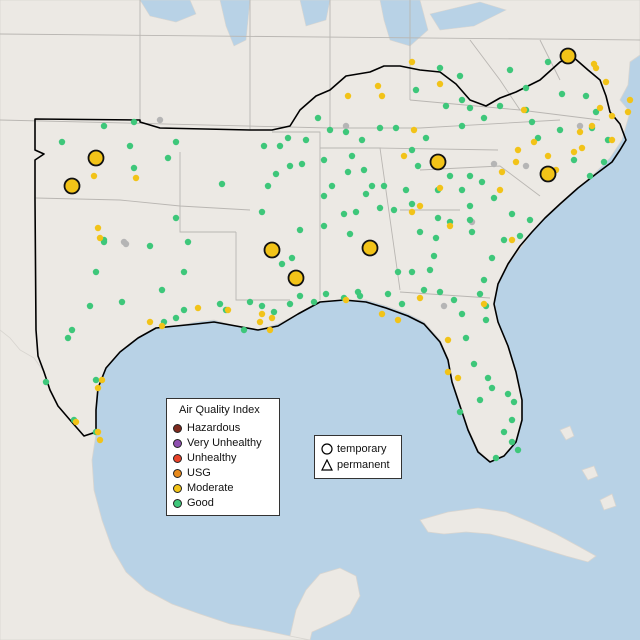  I want to click on legend-item-moderate: Moderate, so click(203, 488).